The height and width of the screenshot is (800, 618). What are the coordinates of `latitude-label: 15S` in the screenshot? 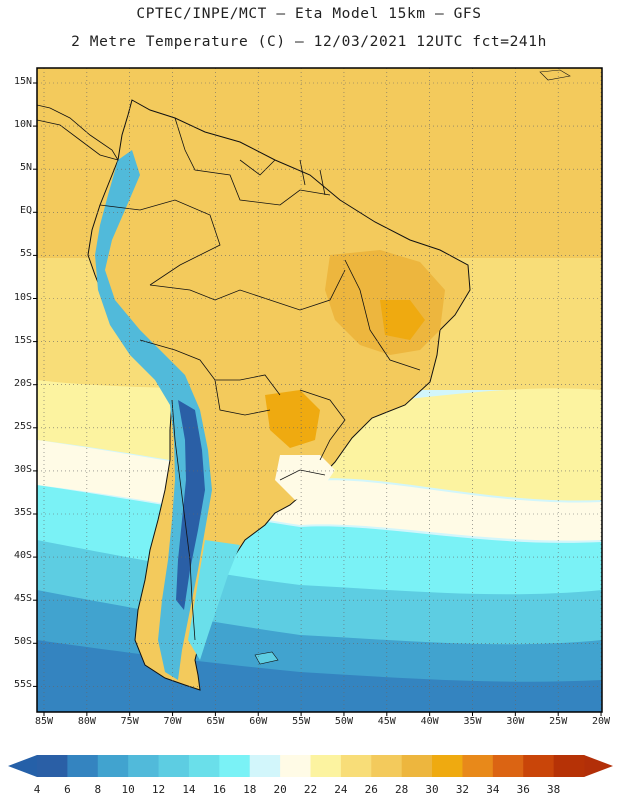 It's located at (22, 340).